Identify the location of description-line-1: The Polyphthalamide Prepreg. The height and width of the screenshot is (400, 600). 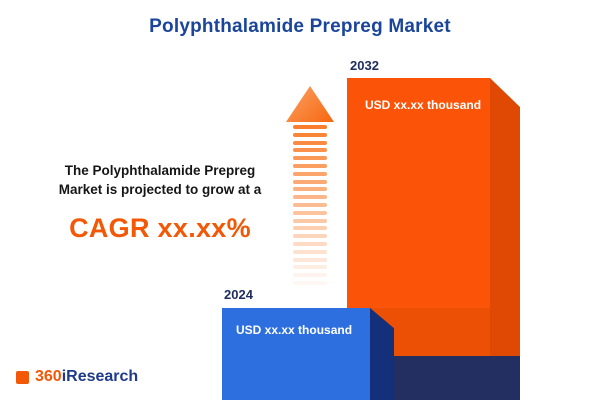
(160, 170).